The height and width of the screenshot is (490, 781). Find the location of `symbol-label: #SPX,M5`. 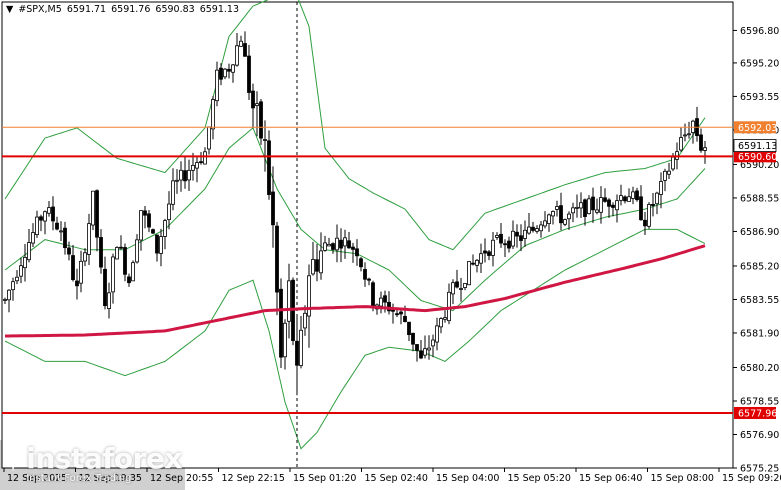

symbol-label: #SPX,M5 is located at coordinates (40, 9).